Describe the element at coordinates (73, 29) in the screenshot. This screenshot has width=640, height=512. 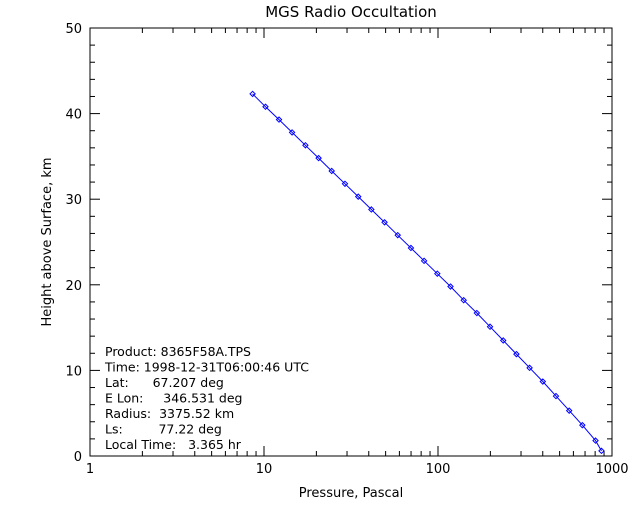
I see `y-tick-label: 50` at that location.